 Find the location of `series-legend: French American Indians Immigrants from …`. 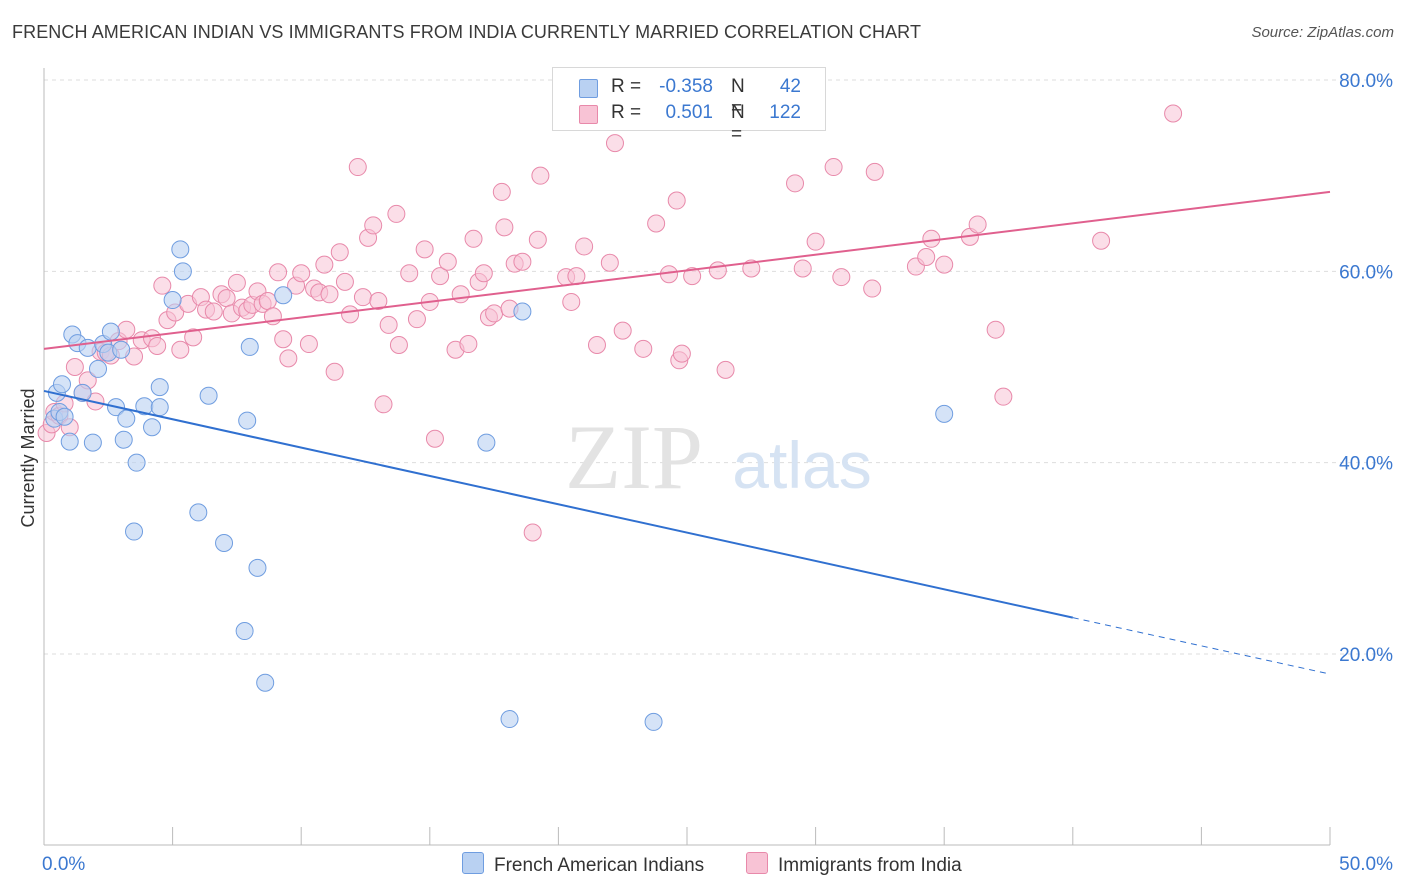

series-legend: French American Indians Immigrants from … is located at coordinates (703, 865).